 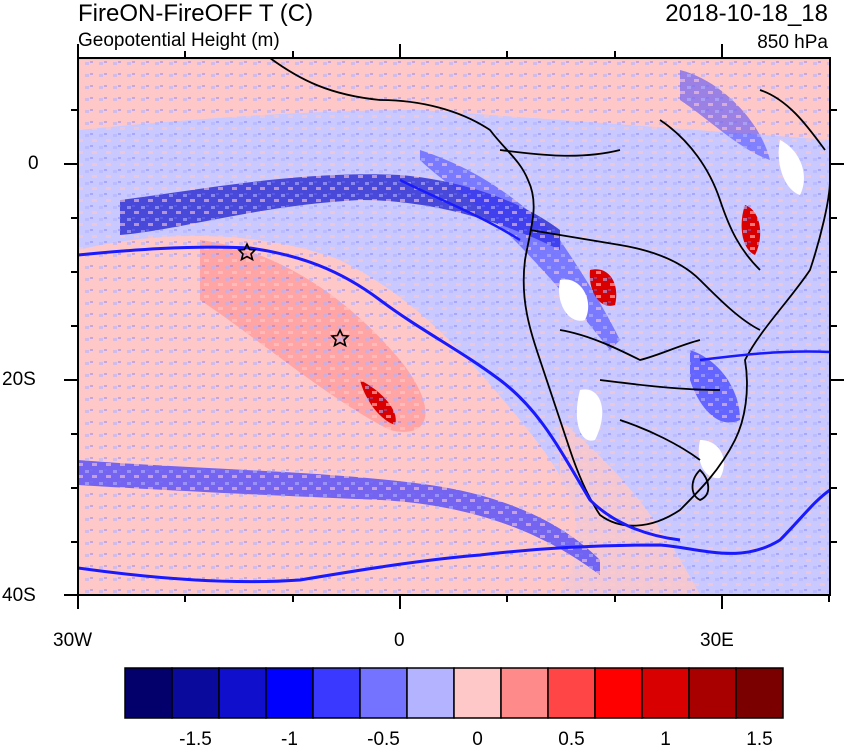 I want to click on lon-label-30w: 30W, so click(x=73, y=640).